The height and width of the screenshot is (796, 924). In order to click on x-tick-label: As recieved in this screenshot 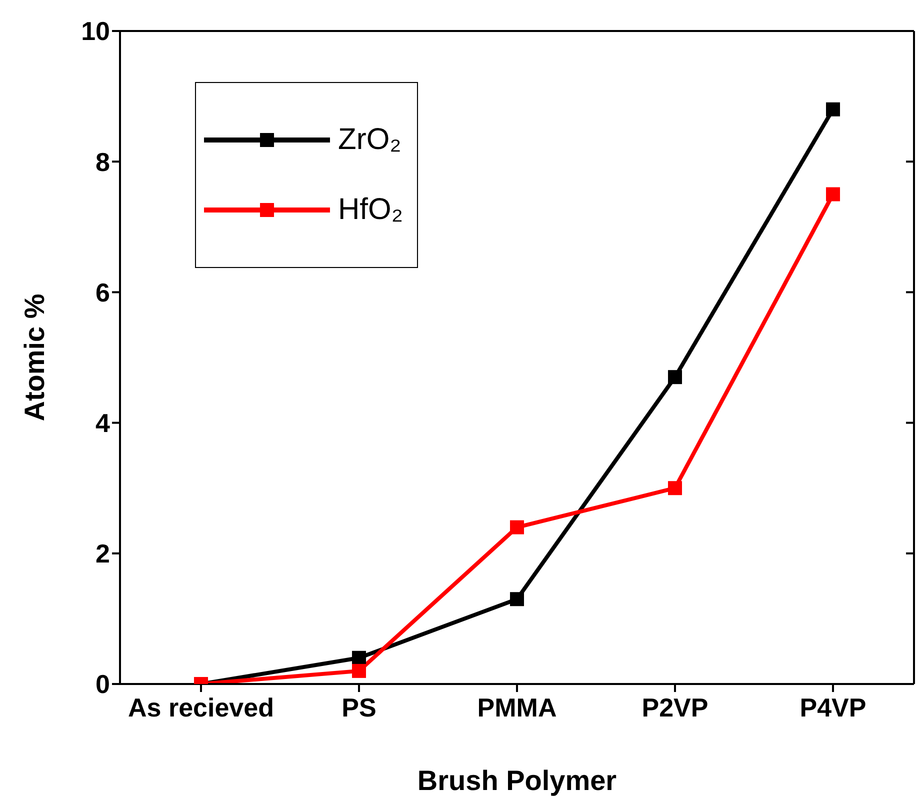, I will do `click(201, 707)`.